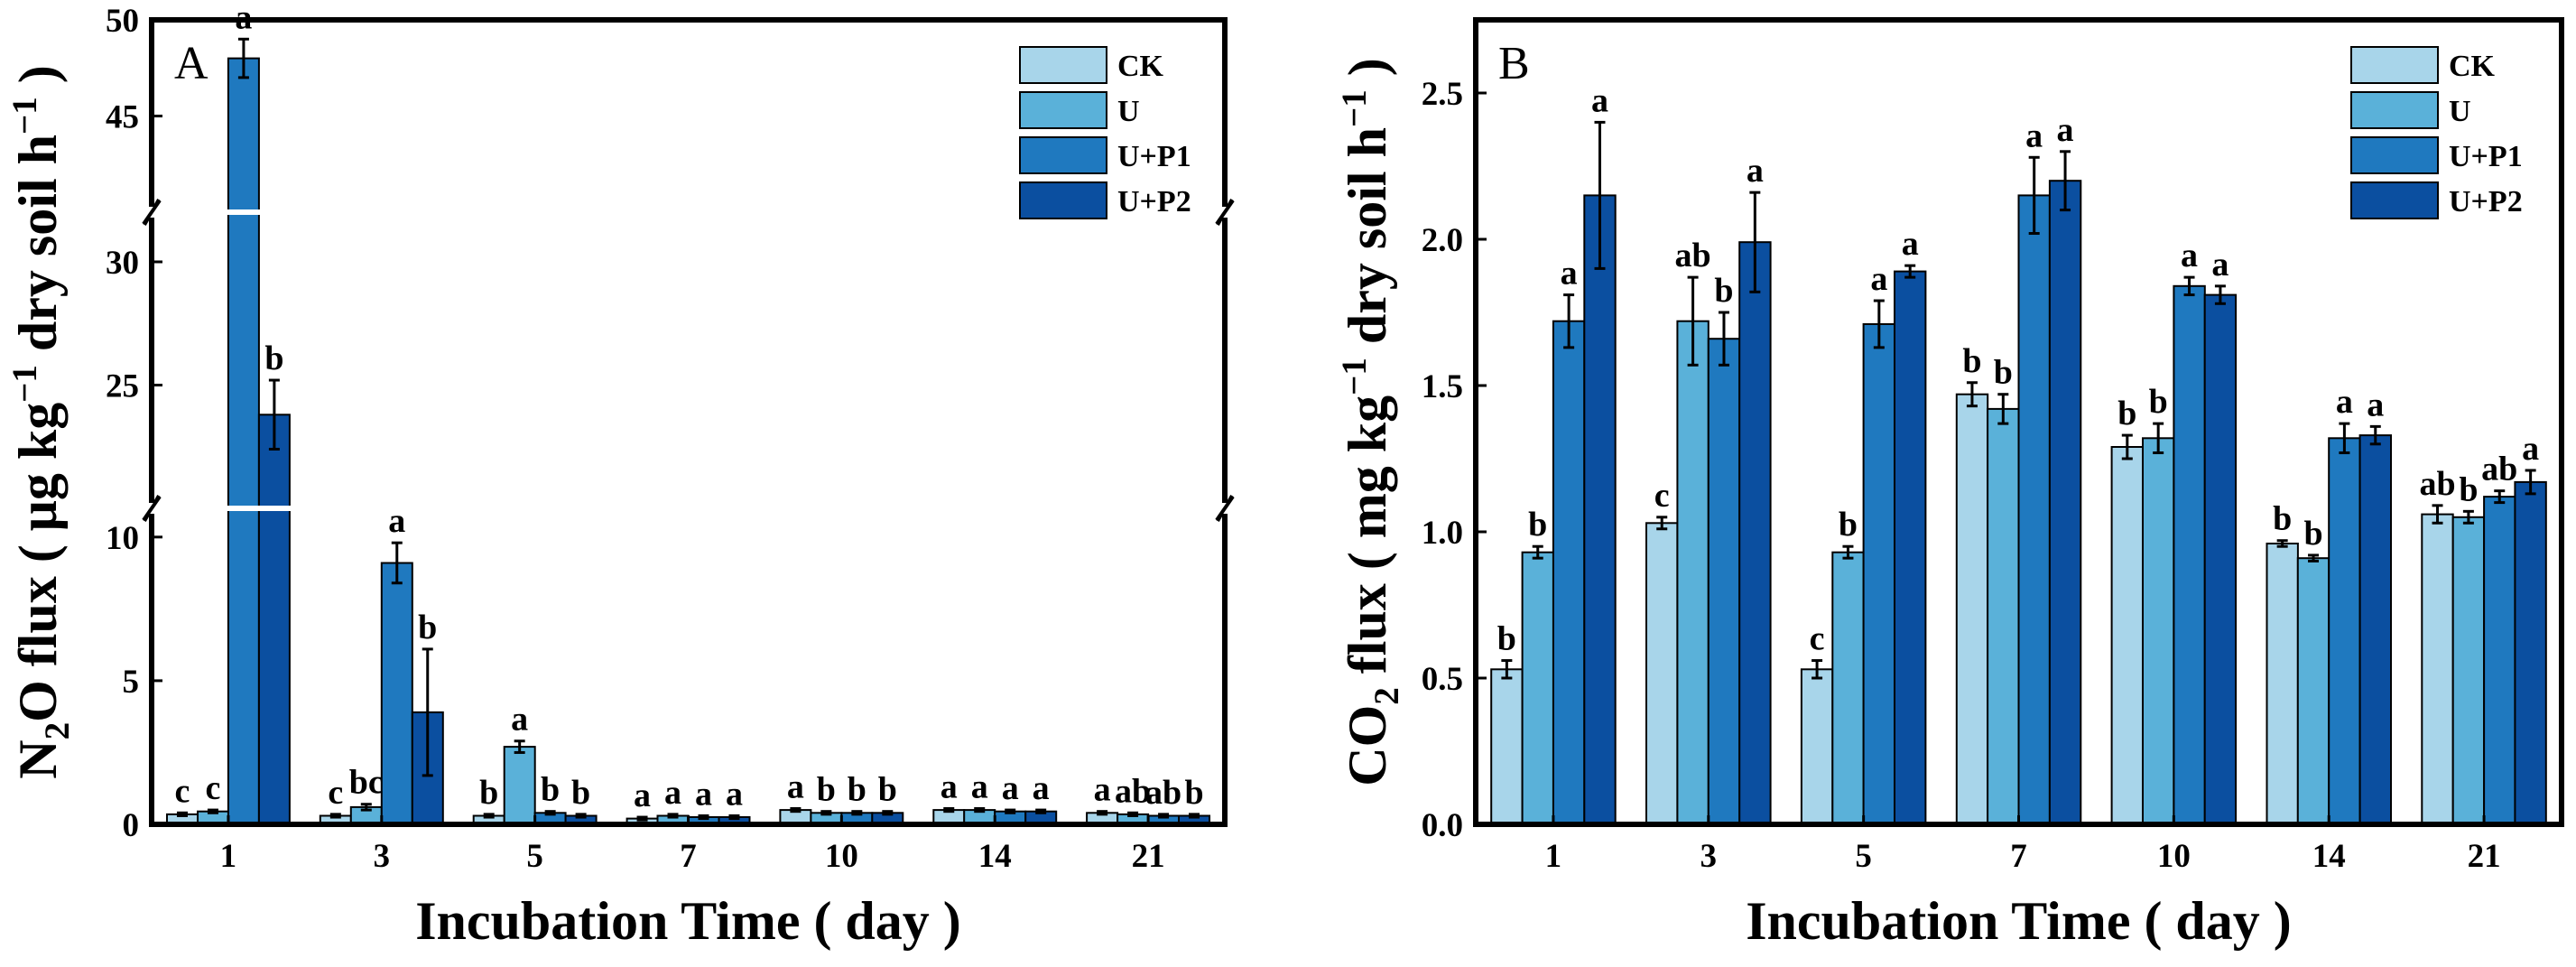 The image size is (2576, 967). Describe the element at coordinates (123, 263) in the screenshot. I see `y-tick-label: 30` at that location.